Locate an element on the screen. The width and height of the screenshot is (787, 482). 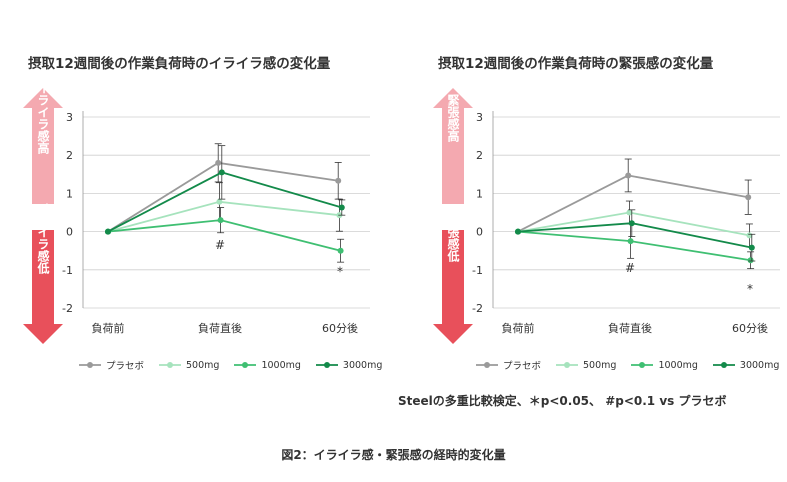
series-mg500 is located at coordinates (224, 208).